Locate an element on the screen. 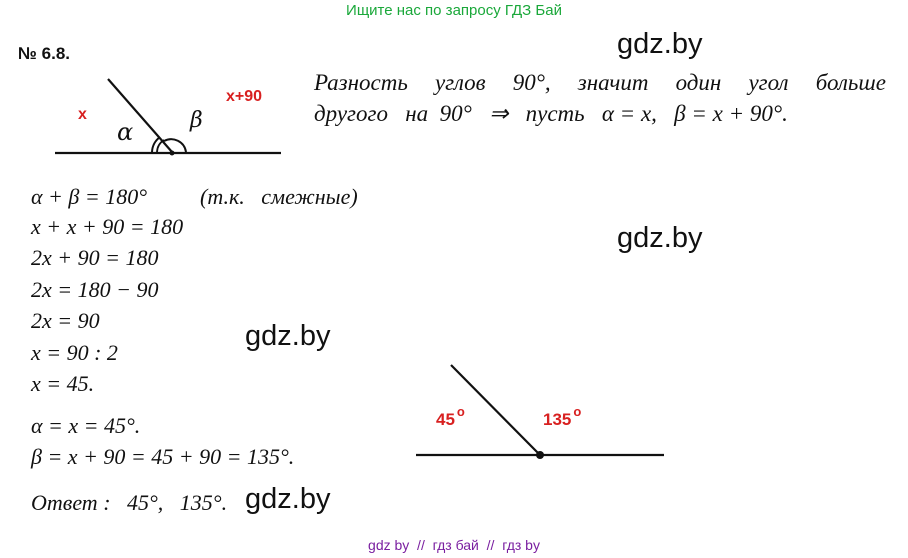  word: значит is located at coordinates (613, 82).